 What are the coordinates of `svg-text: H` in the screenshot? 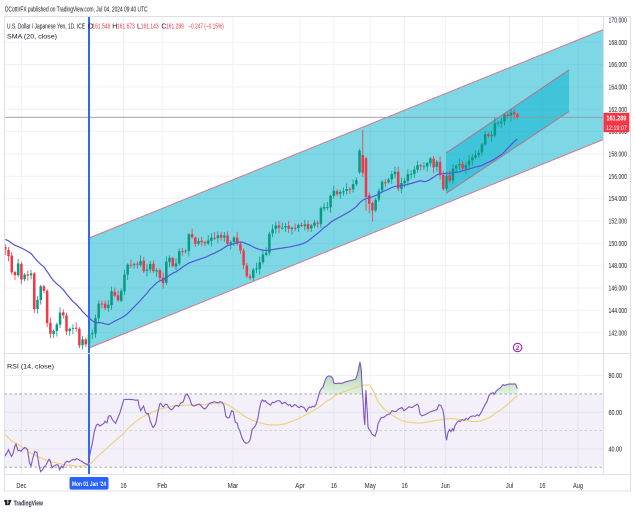 It's located at (114, 27).